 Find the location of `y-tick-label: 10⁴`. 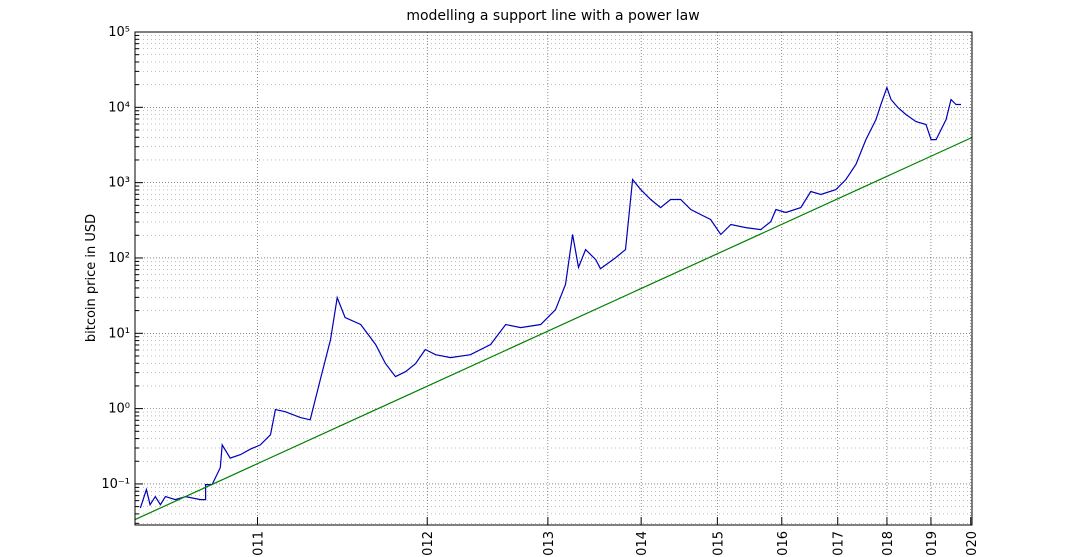

y-tick-label: 10⁴ is located at coordinates (119, 107).